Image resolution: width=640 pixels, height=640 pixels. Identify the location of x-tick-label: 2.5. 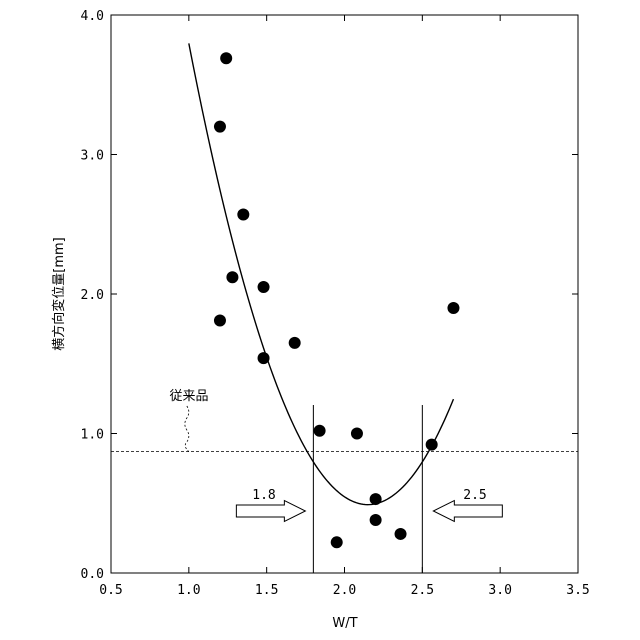
(422, 590).